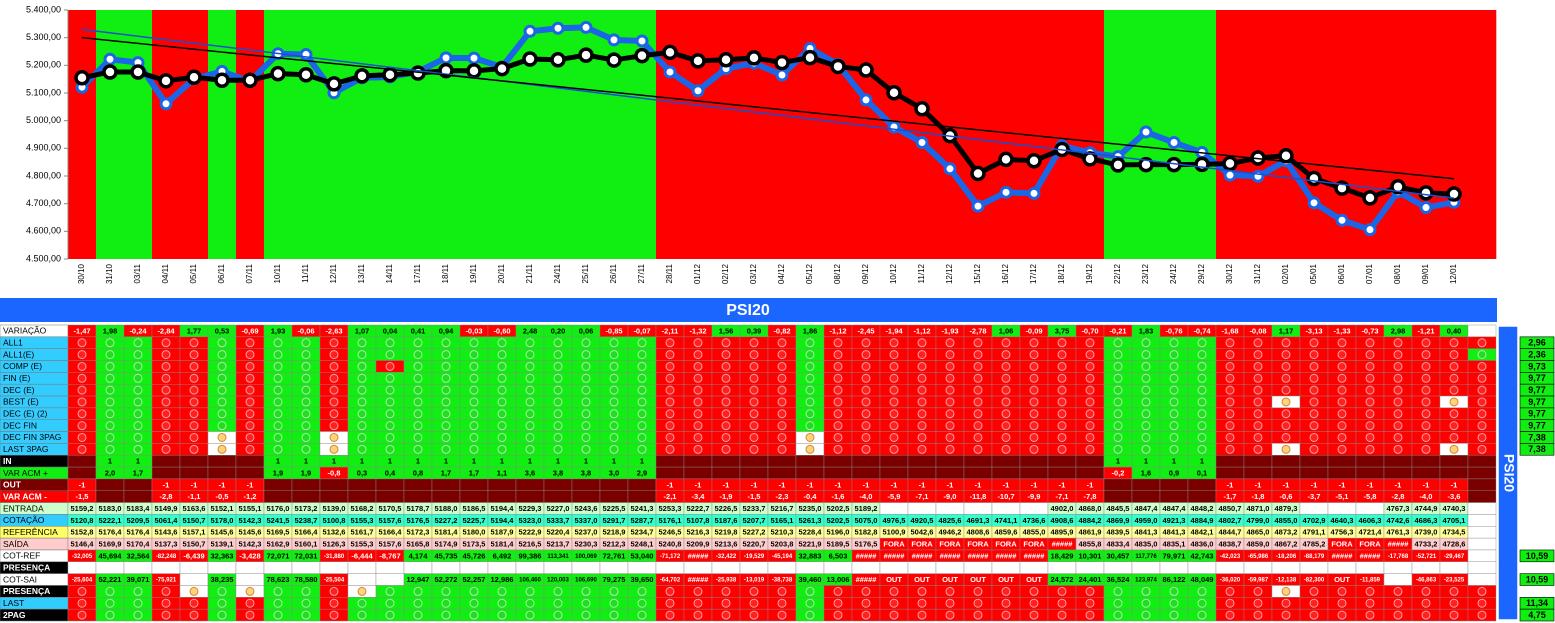 The height and width of the screenshot is (623, 1555). Describe the element at coordinates (1229, 330) in the screenshot. I see `cell-value: -1,68` at that location.